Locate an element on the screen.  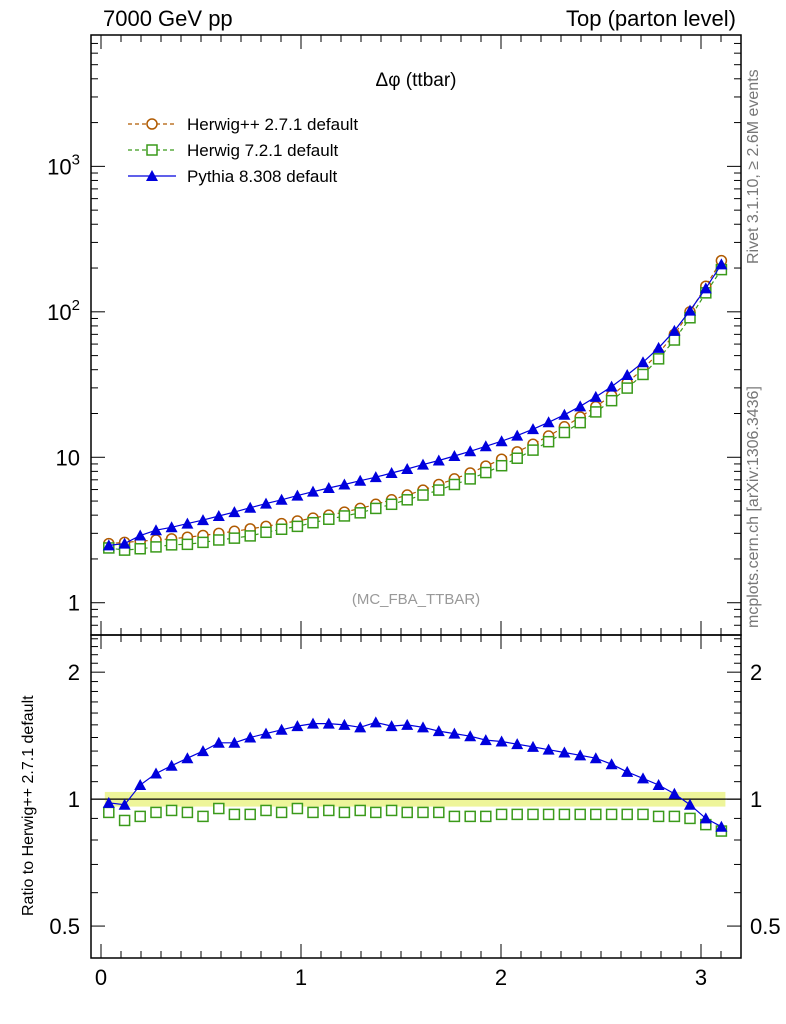
legend-label-herwig-2-7-1-default: Herwig++ 2.7.1 default is located at coordinates (272, 124).